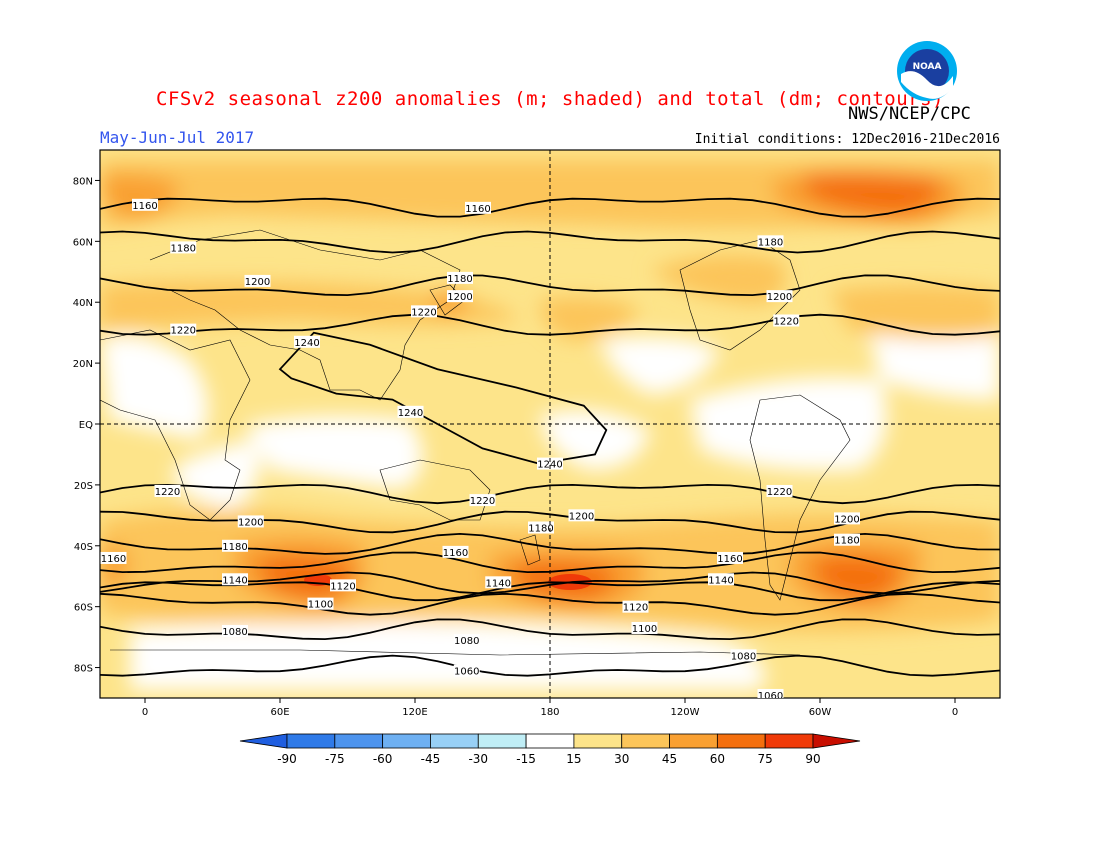  I want to click on colorbar-label: 60, so click(717, 759).